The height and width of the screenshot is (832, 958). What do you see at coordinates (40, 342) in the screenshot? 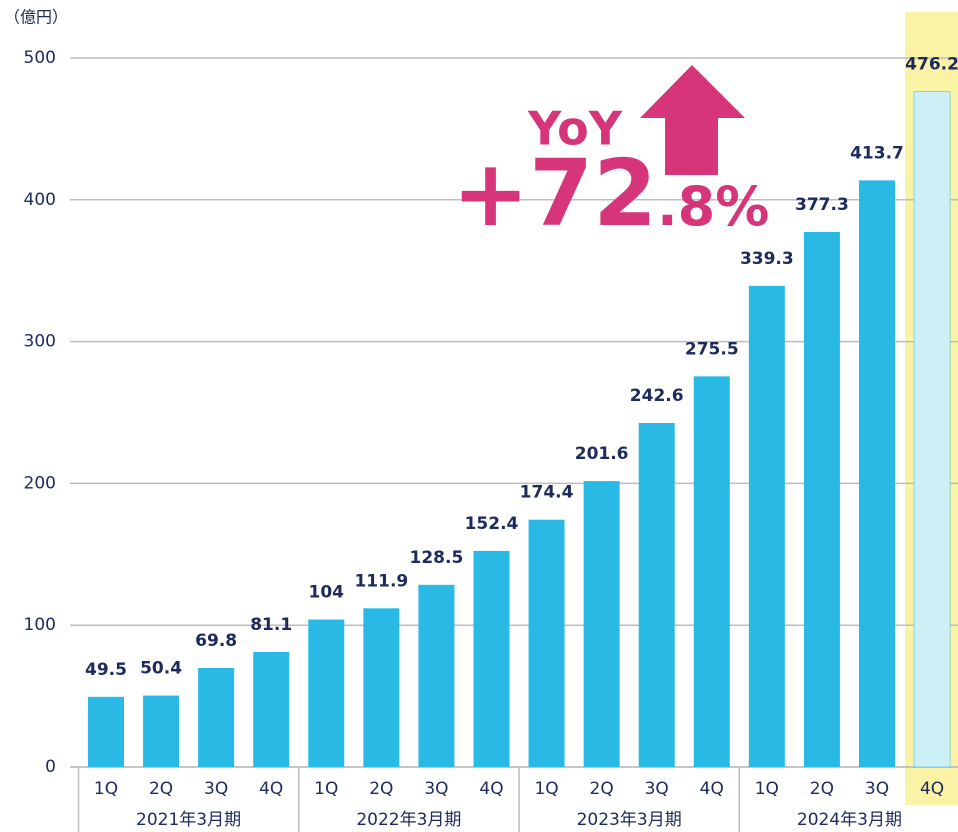
I see `y-tick-label: 300` at bounding box center [40, 342].